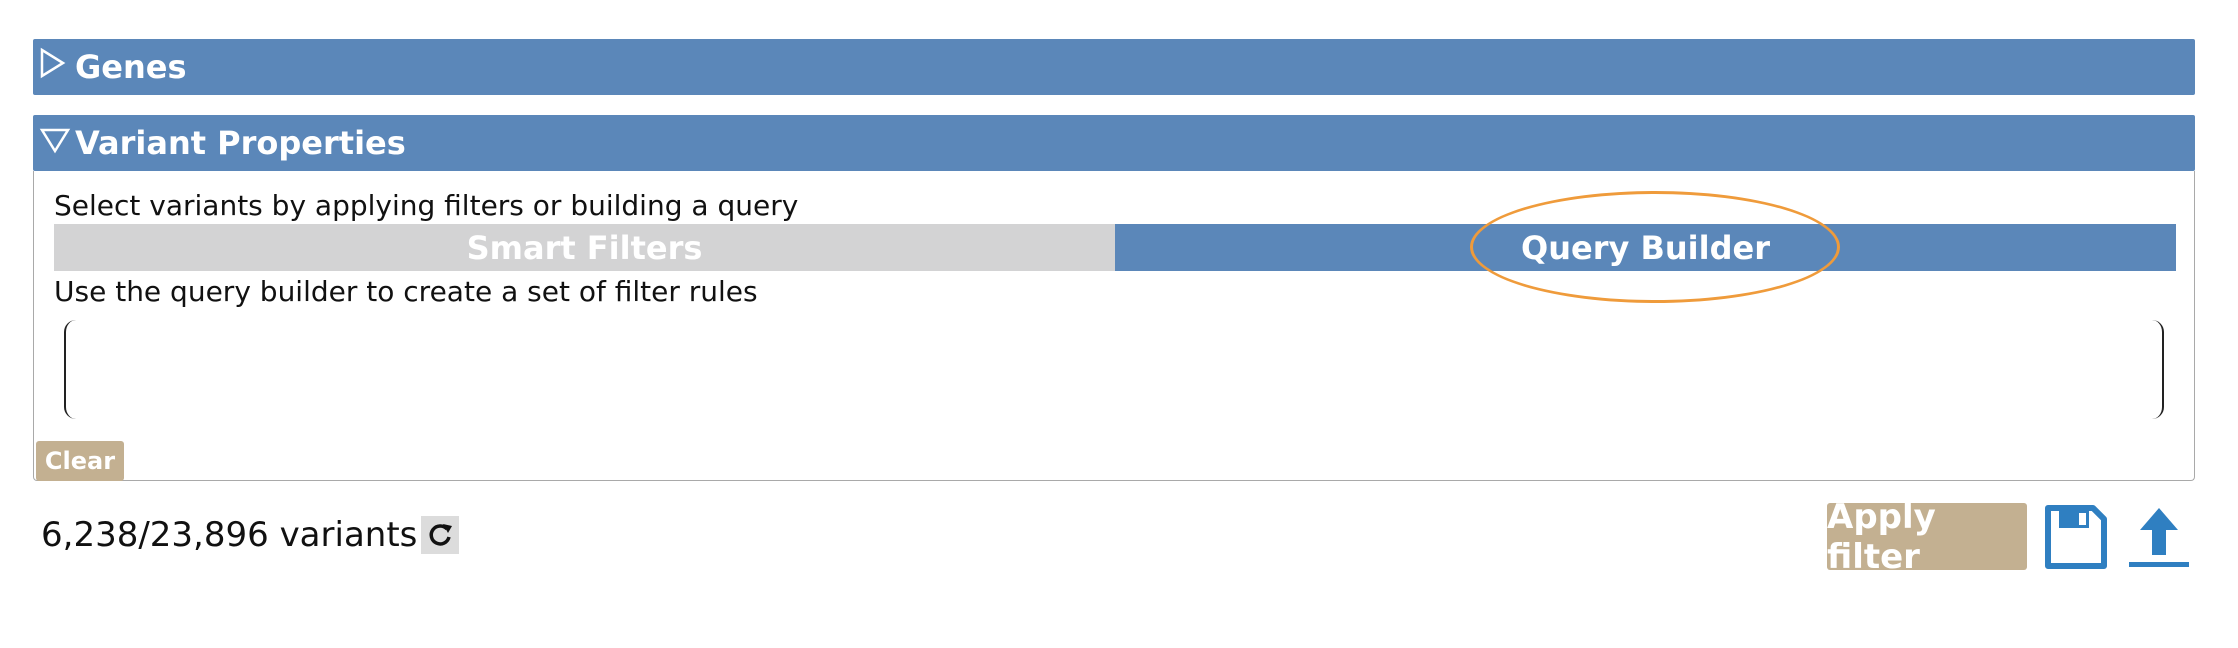  Describe the element at coordinates (1114, 369) in the screenshot. I see `query-builder-area` at that location.